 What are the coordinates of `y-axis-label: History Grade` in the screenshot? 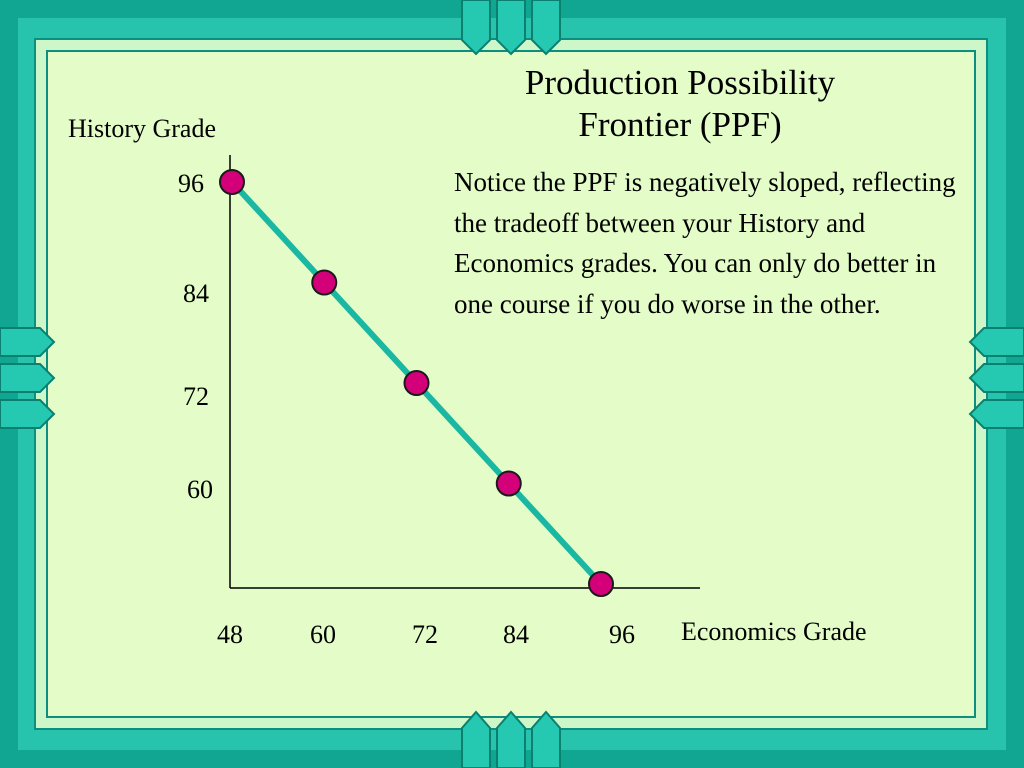 It's located at (142, 128).